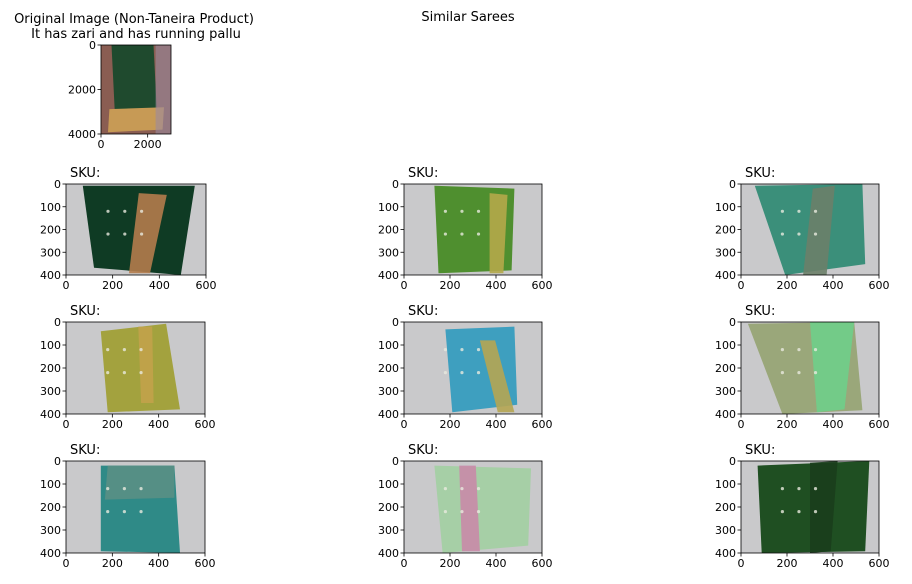 The image size is (912, 584). Describe the element at coordinates (134, 19) in the screenshot. I see `original-title-line1: Original Image (Non-Taneira Product)` at that location.